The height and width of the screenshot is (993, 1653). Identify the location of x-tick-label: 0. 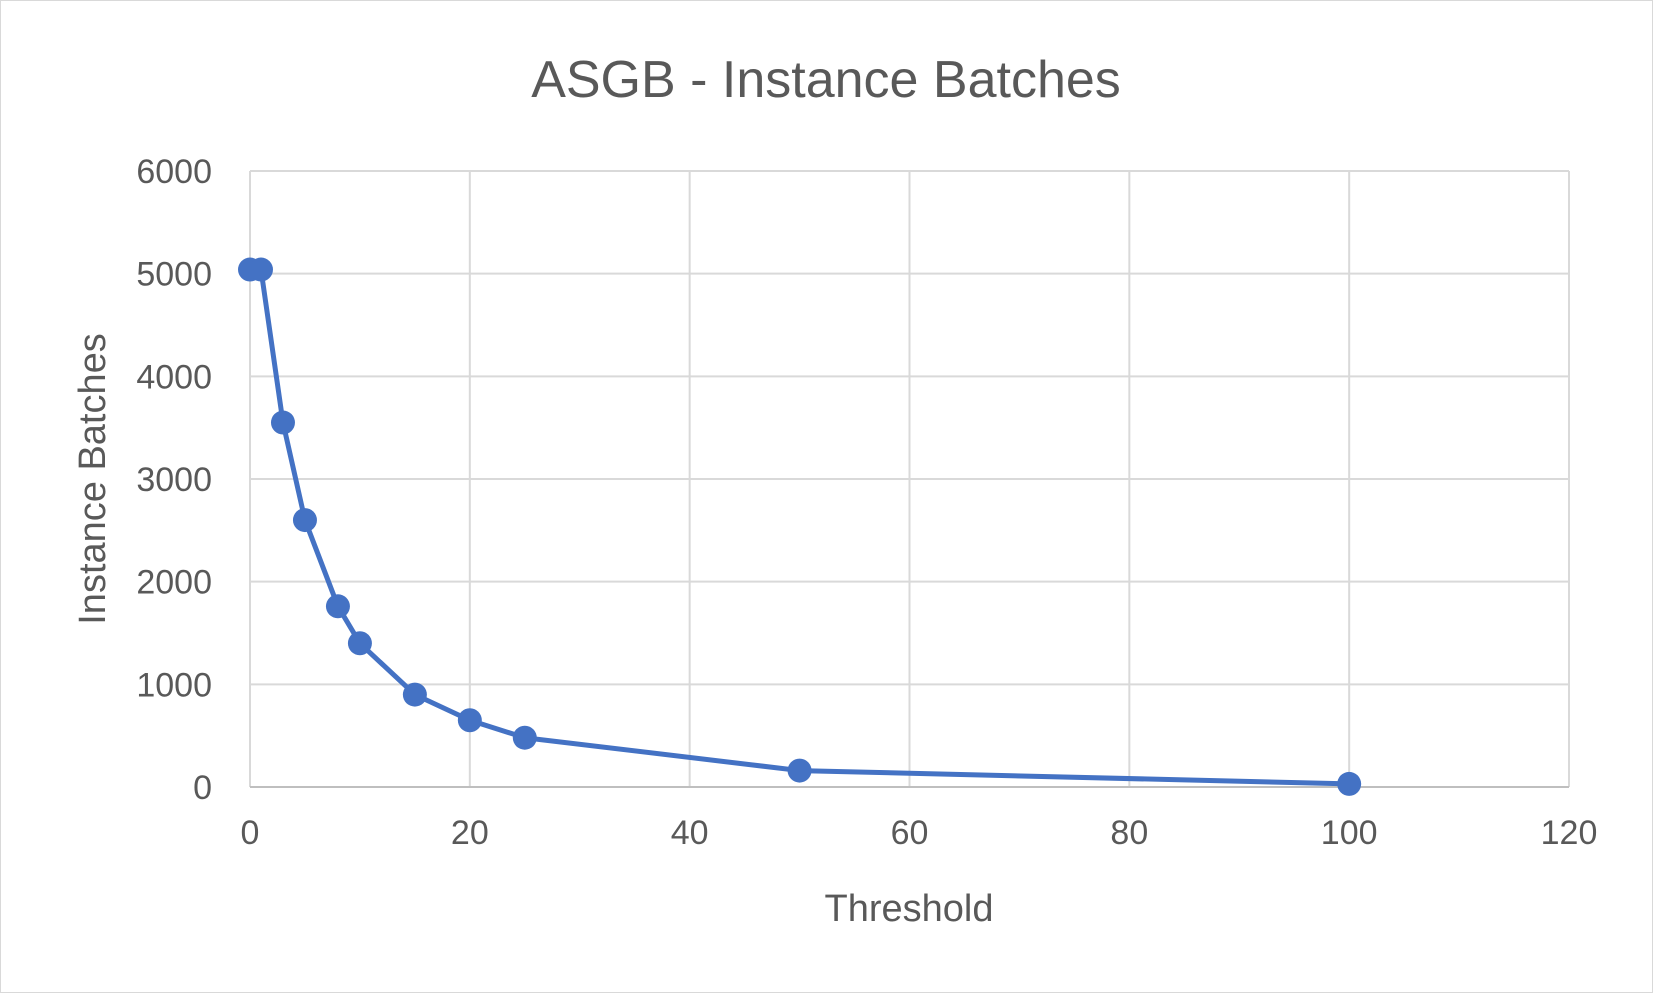
(250, 833).